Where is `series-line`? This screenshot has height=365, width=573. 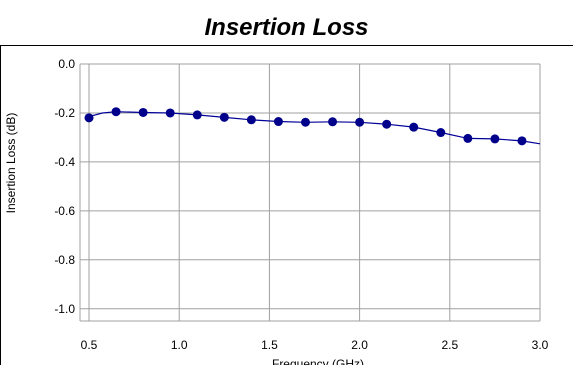
series-line is located at coordinates (314, 128).